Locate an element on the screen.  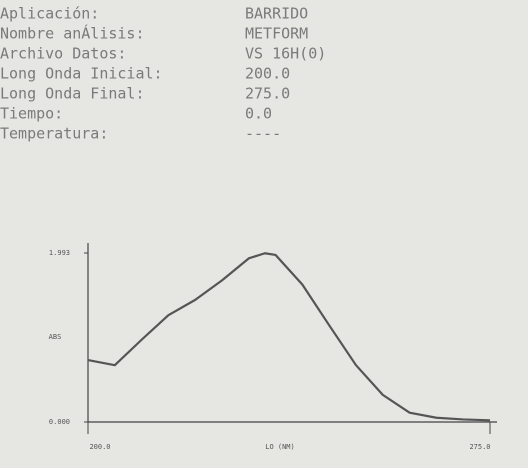
field-value: ---- is located at coordinates (263, 134).